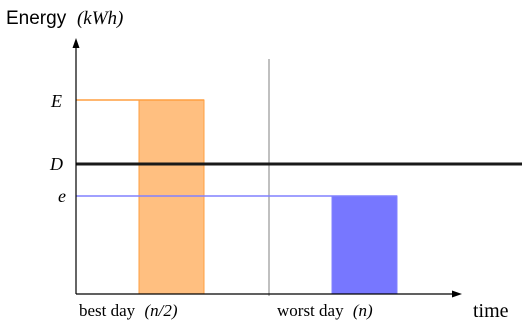 This screenshot has height=326, width=522. I want to click on level-E-label: E, so click(56, 101).